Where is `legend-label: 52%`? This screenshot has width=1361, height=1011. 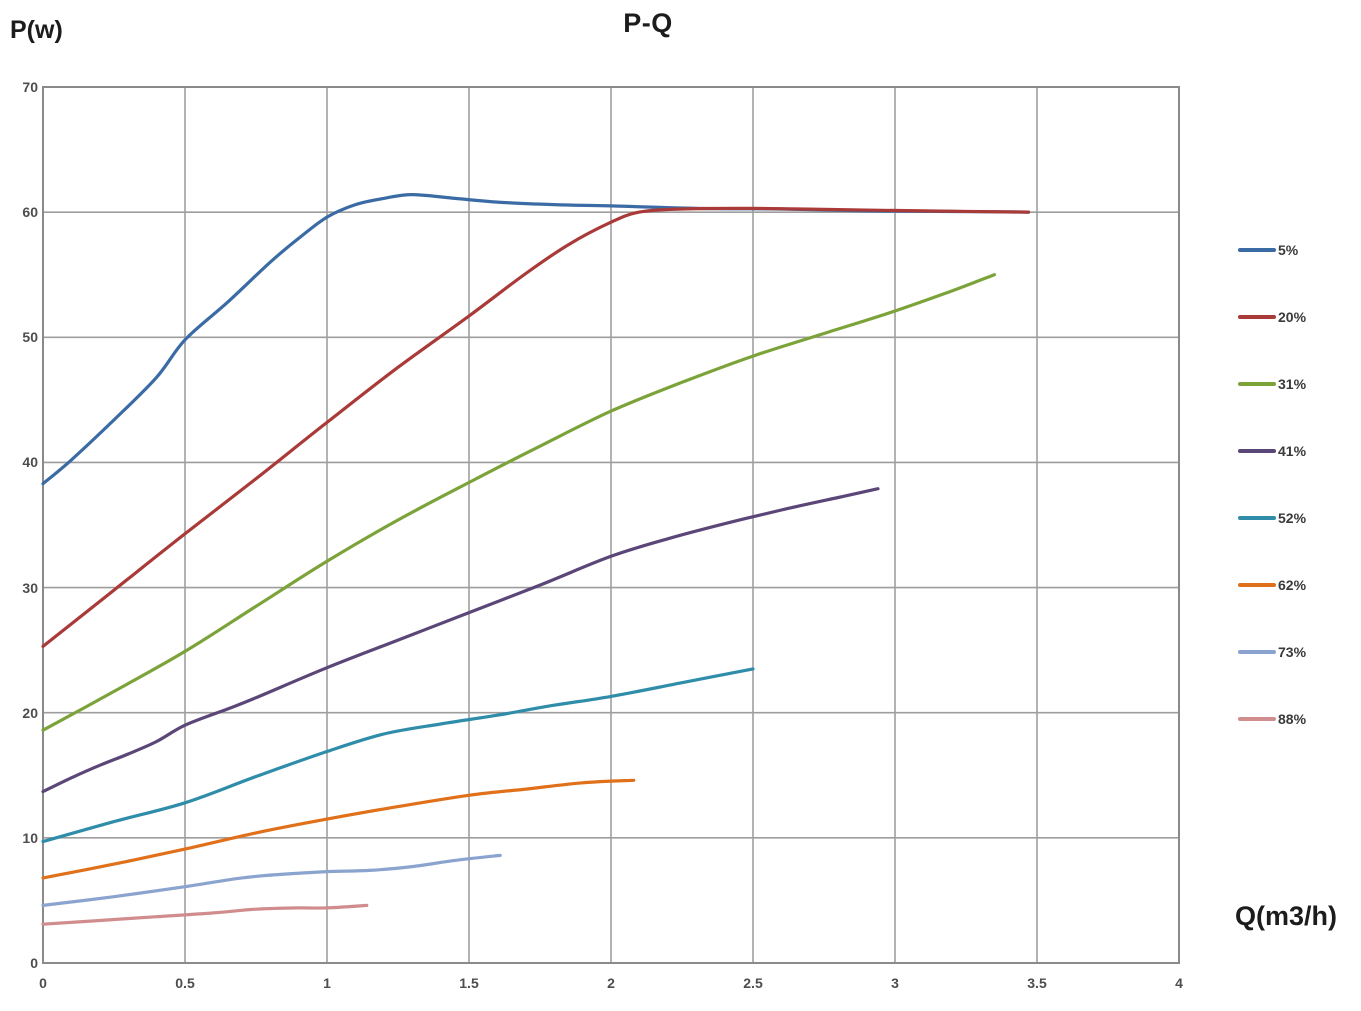 legend-label: 52% is located at coordinates (1292, 518).